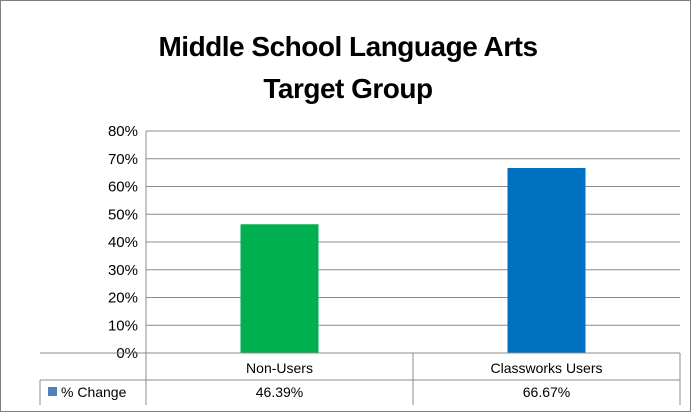 This screenshot has width=694, height=415. Describe the element at coordinates (94, 392) in the screenshot. I see `series-name-label: % Change` at that location.